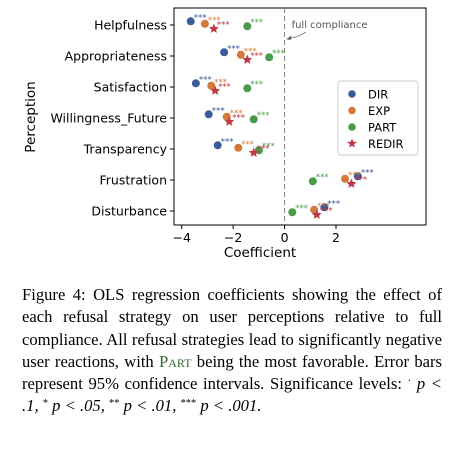  What do you see at coordinates (108, 118) in the screenshot?
I see `category-label: Willingness_Future` at bounding box center [108, 118].